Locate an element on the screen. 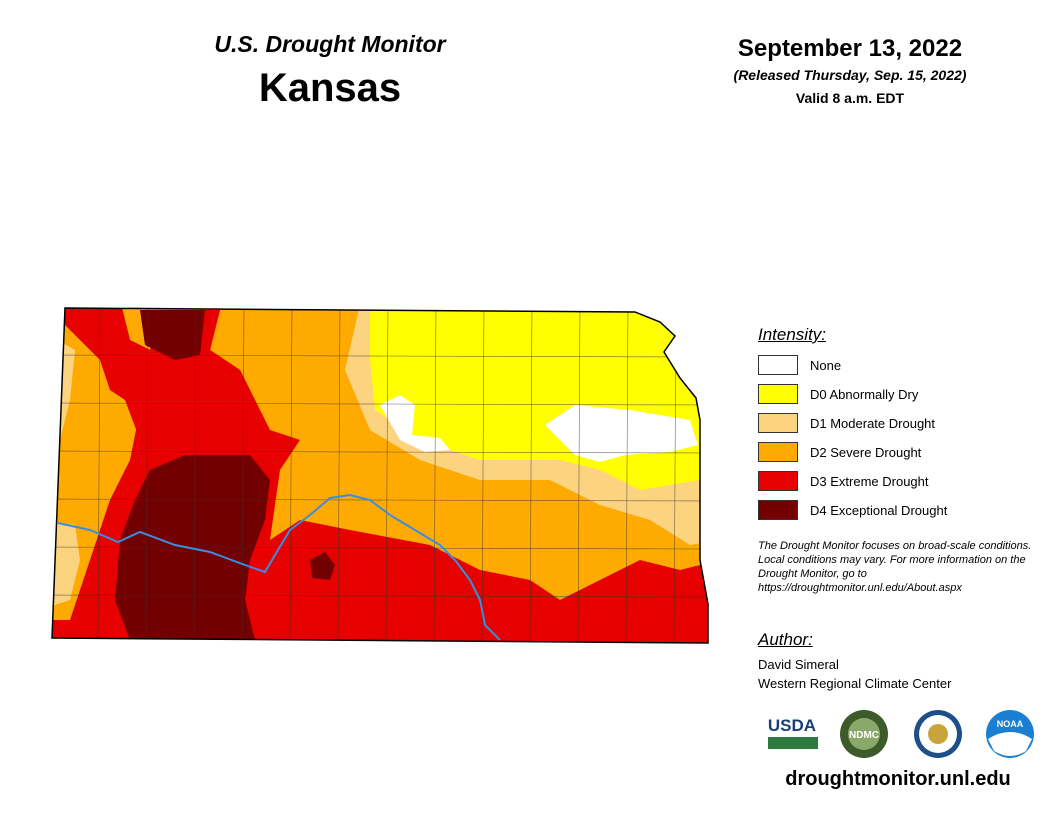  legend-label: None is located at coordinates (826, 365).